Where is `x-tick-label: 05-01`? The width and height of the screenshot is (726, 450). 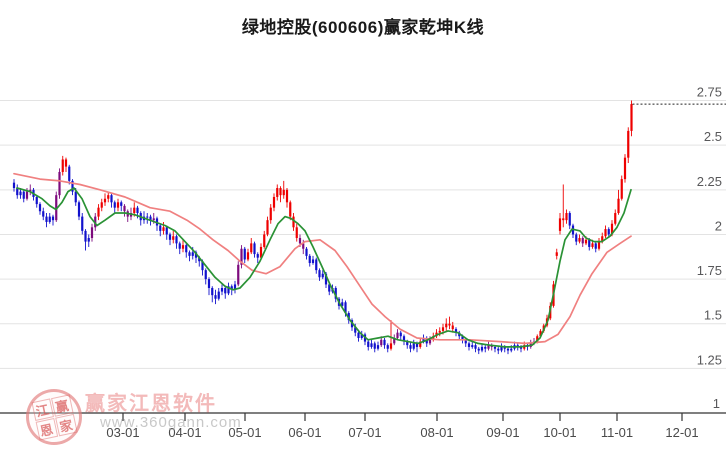 x-tick-label: 05-01 is located at coordinates (244, 432).